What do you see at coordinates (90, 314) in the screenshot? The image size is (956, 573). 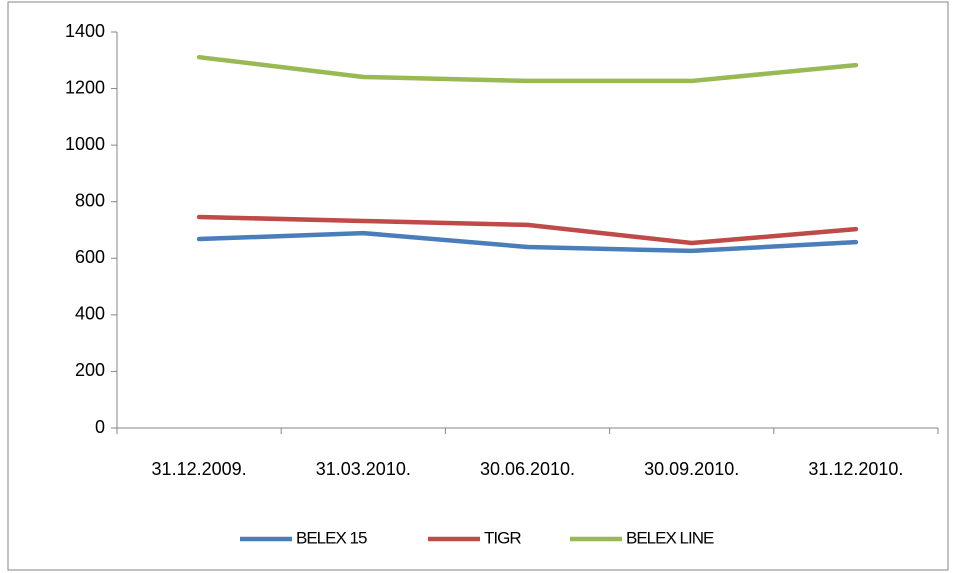 I see `y-tick-label: 400` at bounding box center [90, 314].